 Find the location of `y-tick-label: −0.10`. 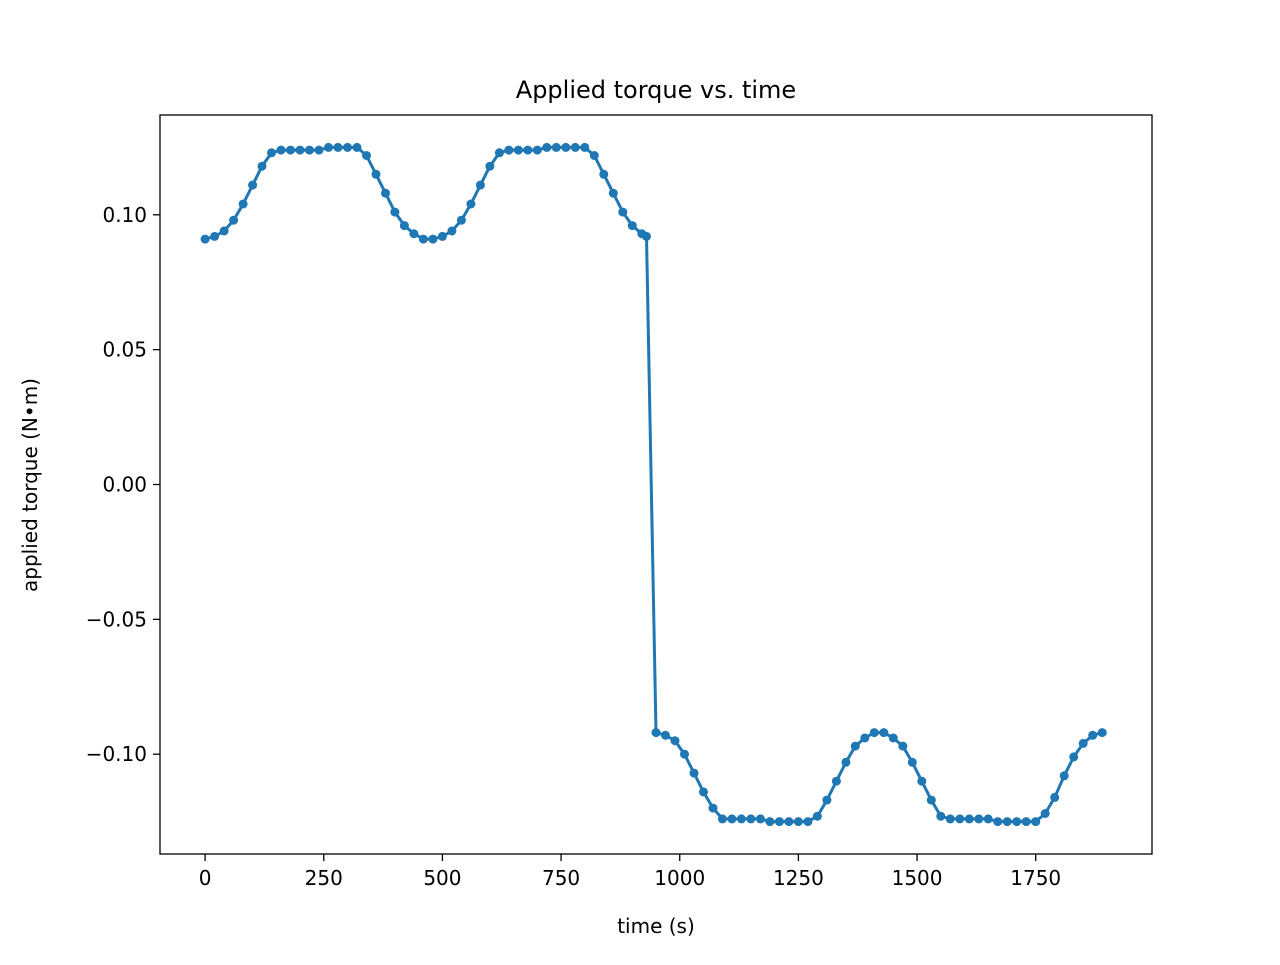

y-tick-label: −0.10 is located at coordinates (116, 754).